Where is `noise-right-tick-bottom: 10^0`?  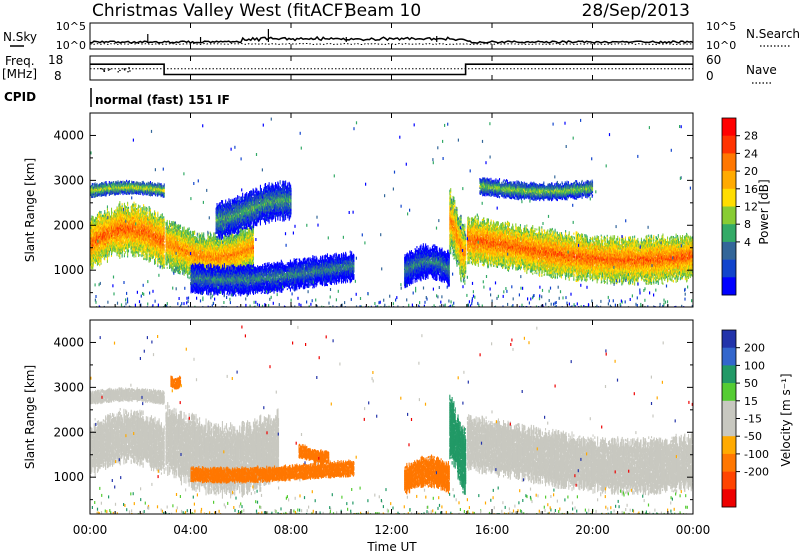 noise-right-tick-bottom: 10^0 is located at coordinates (721, 45).